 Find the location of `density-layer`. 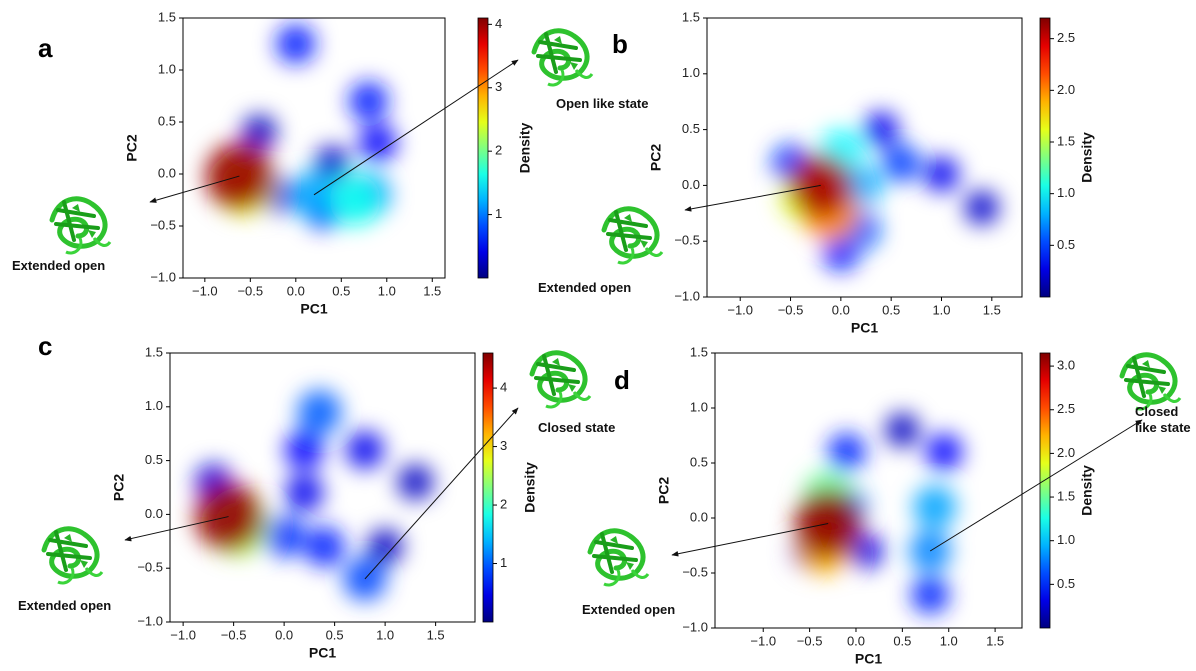

density-layer is located at coordinates (314, 495).